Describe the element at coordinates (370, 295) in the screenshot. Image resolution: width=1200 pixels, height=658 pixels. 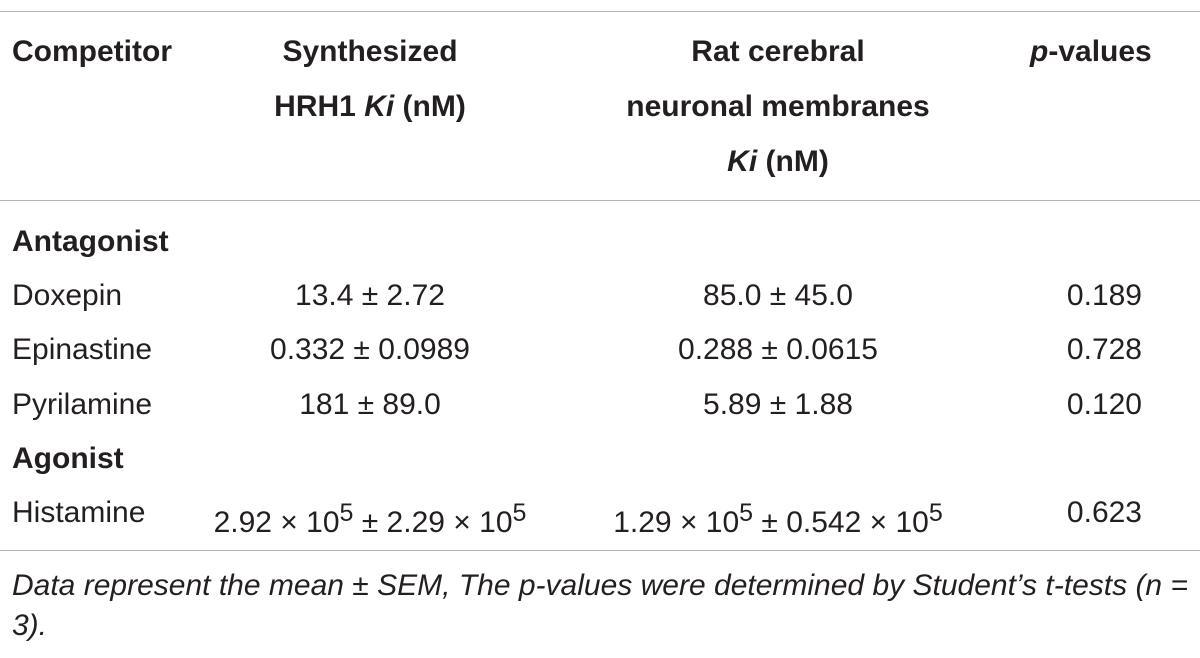
I see `row-doxepin-synthesized: 13.4 ± 2.72` at that location.